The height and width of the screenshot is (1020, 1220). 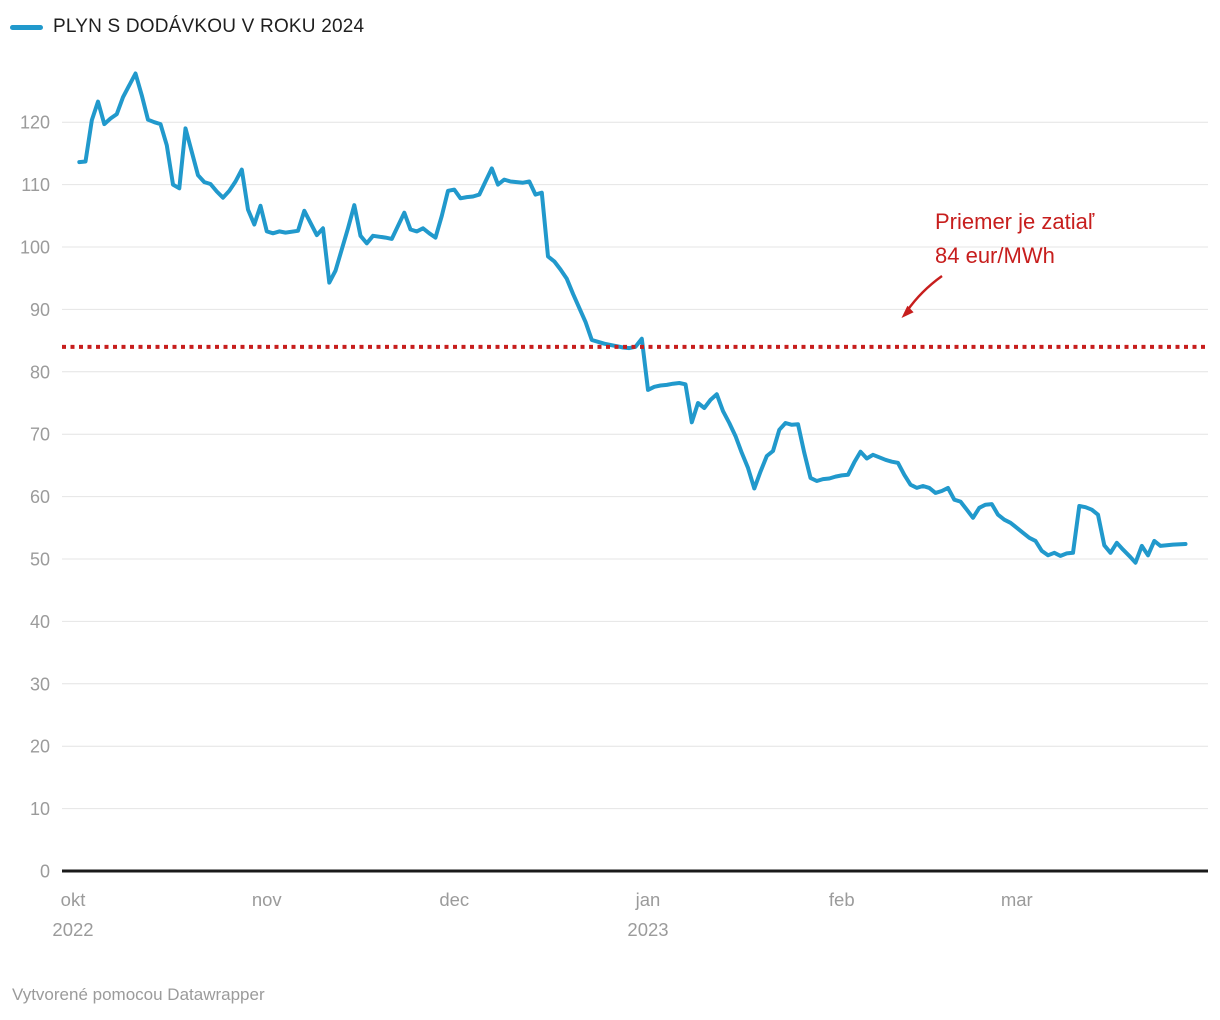 What do you see at coordinates (995, 255) in the screenshot?
I see `annotation-line2: 84 eur/MWh` at bounding box center [995, 255].